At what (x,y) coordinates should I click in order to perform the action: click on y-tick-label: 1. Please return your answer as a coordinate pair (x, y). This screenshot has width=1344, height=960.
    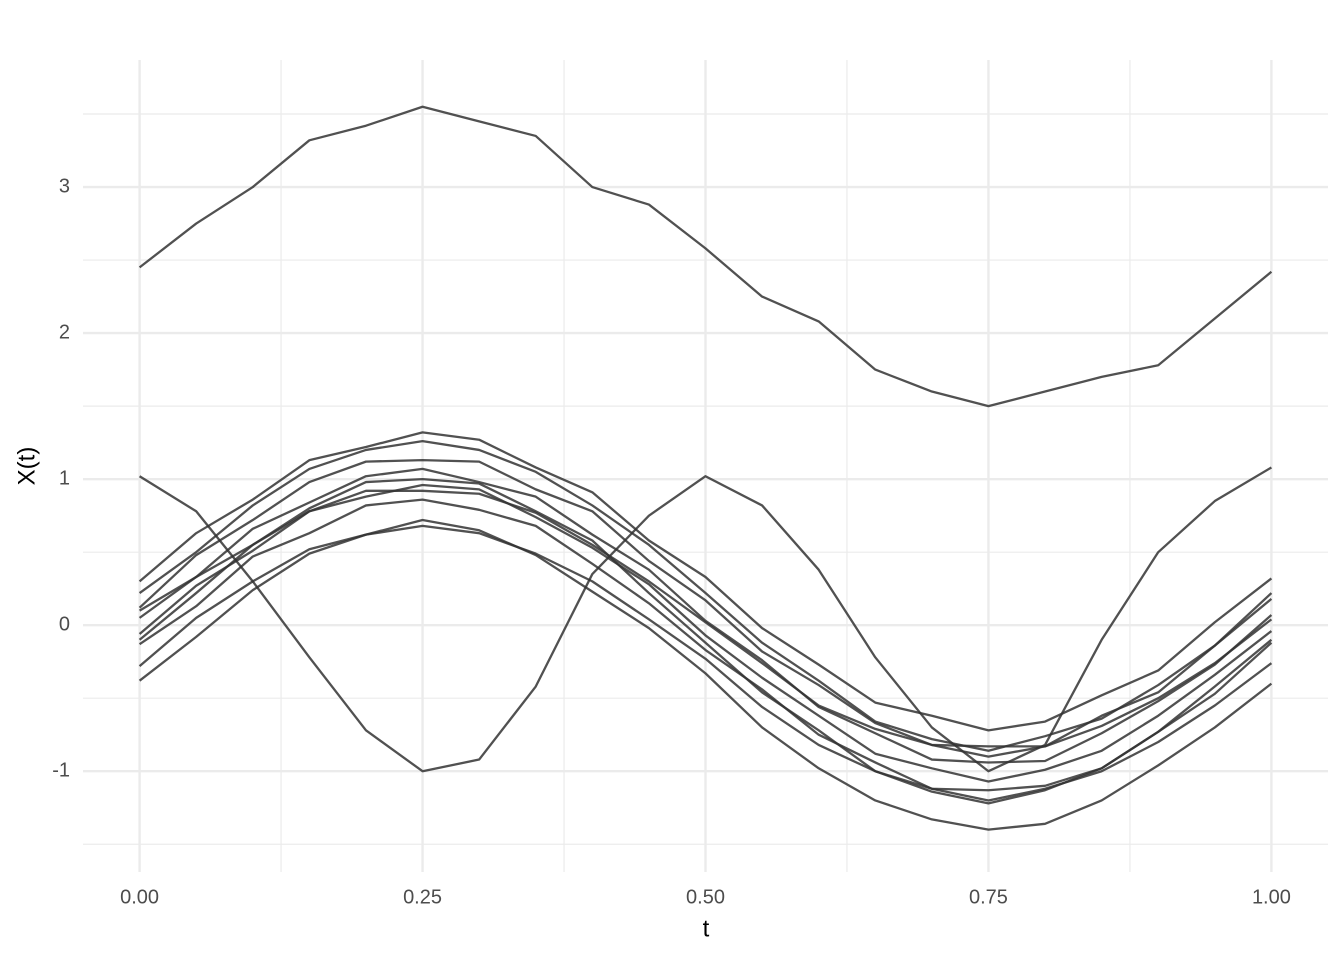
    Looking at the image, I should click on (64, 478).